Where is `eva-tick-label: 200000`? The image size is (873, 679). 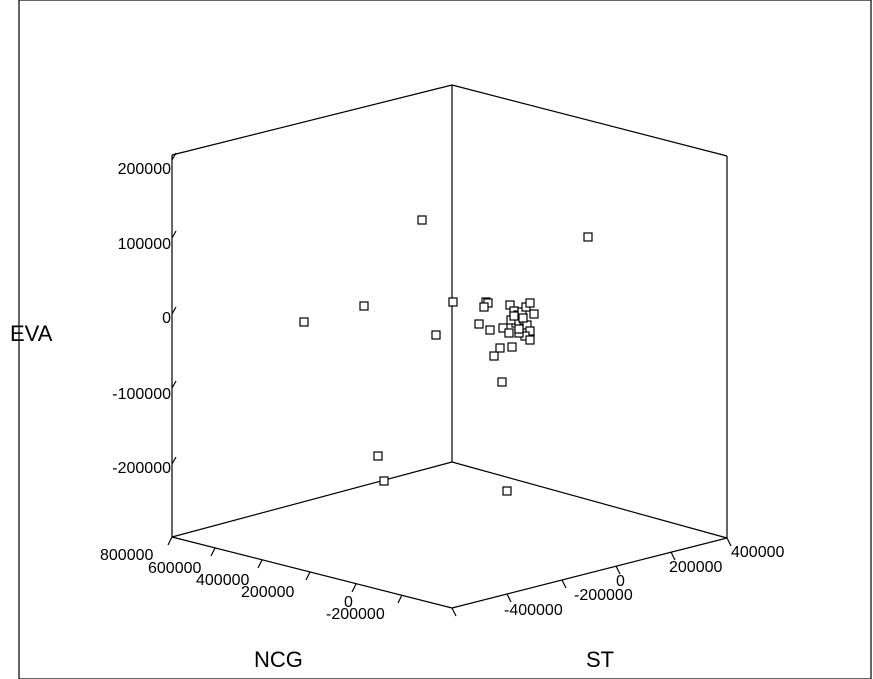
eva-tick-label: 200000 is located at coordinates (144, 169).